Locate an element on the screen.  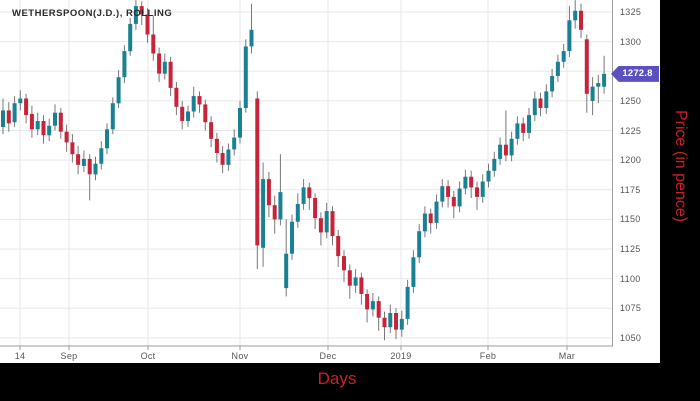
y-tick-label: 1100 is located at coordinates (630, 278).